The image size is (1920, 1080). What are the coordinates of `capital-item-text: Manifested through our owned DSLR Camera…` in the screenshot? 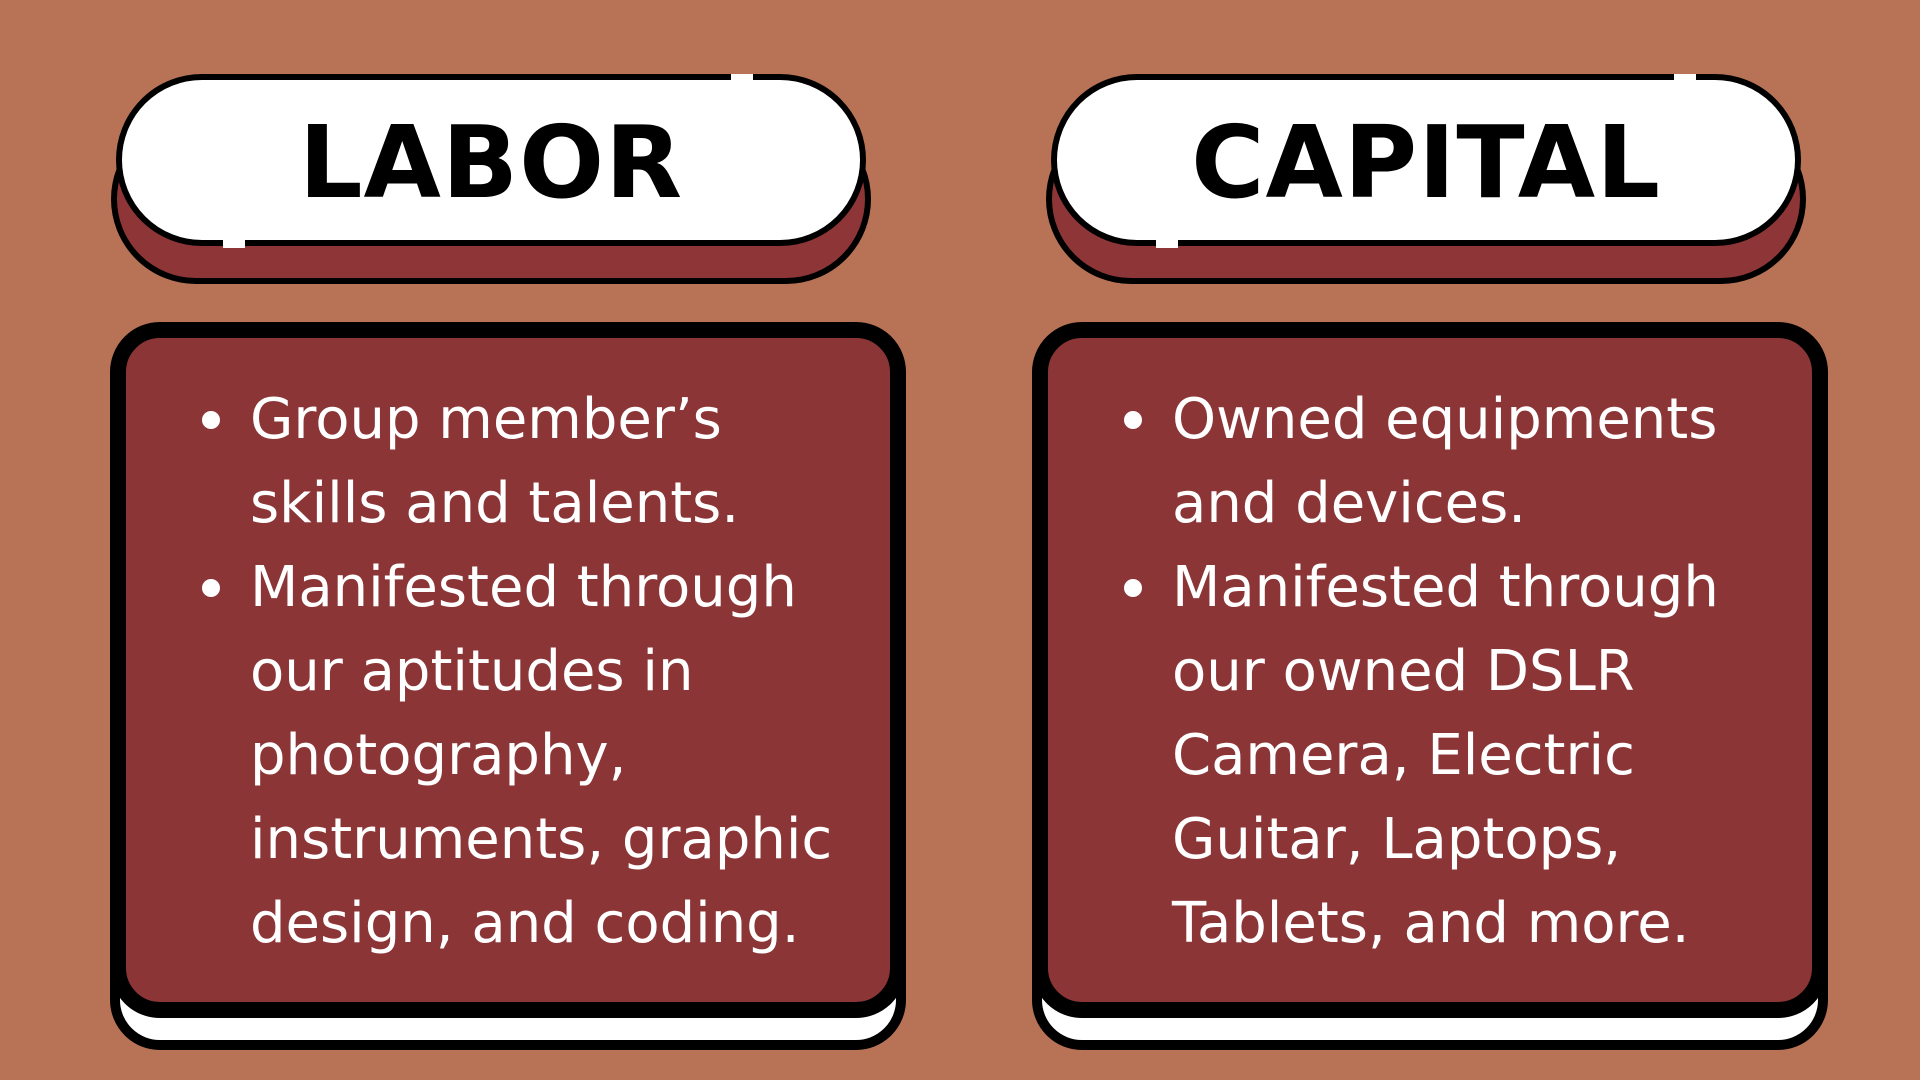 It's located at (1445, 755).